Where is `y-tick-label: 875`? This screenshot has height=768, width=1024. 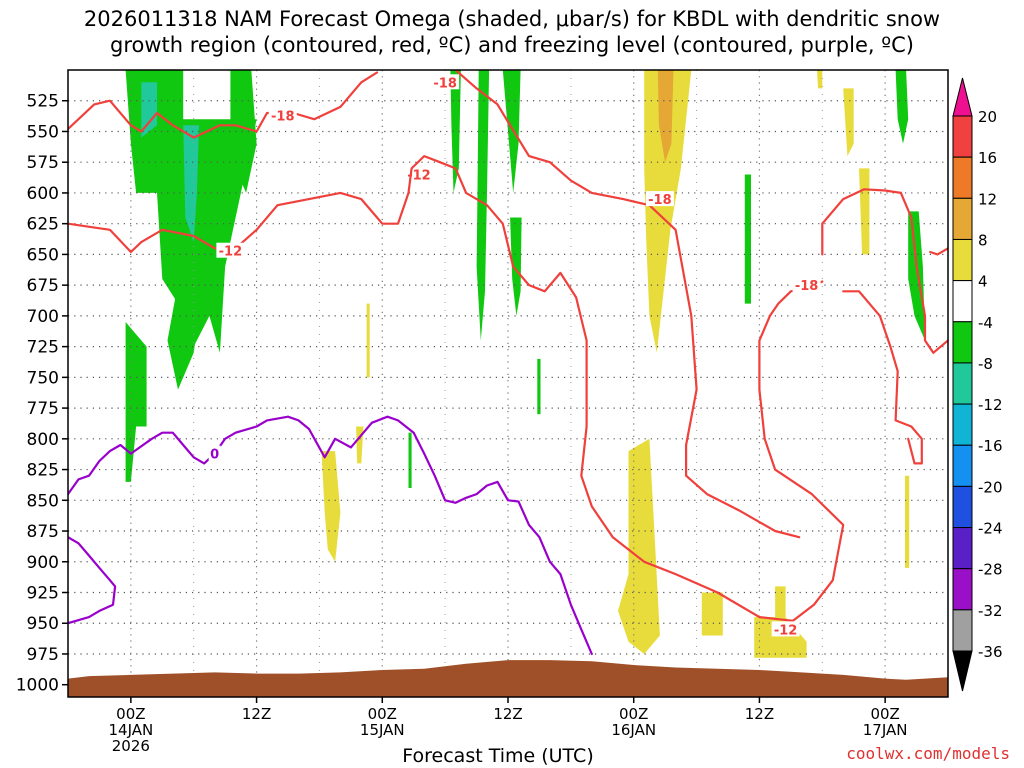 y-tick-label: 875 is located at coordinates (43, 532).